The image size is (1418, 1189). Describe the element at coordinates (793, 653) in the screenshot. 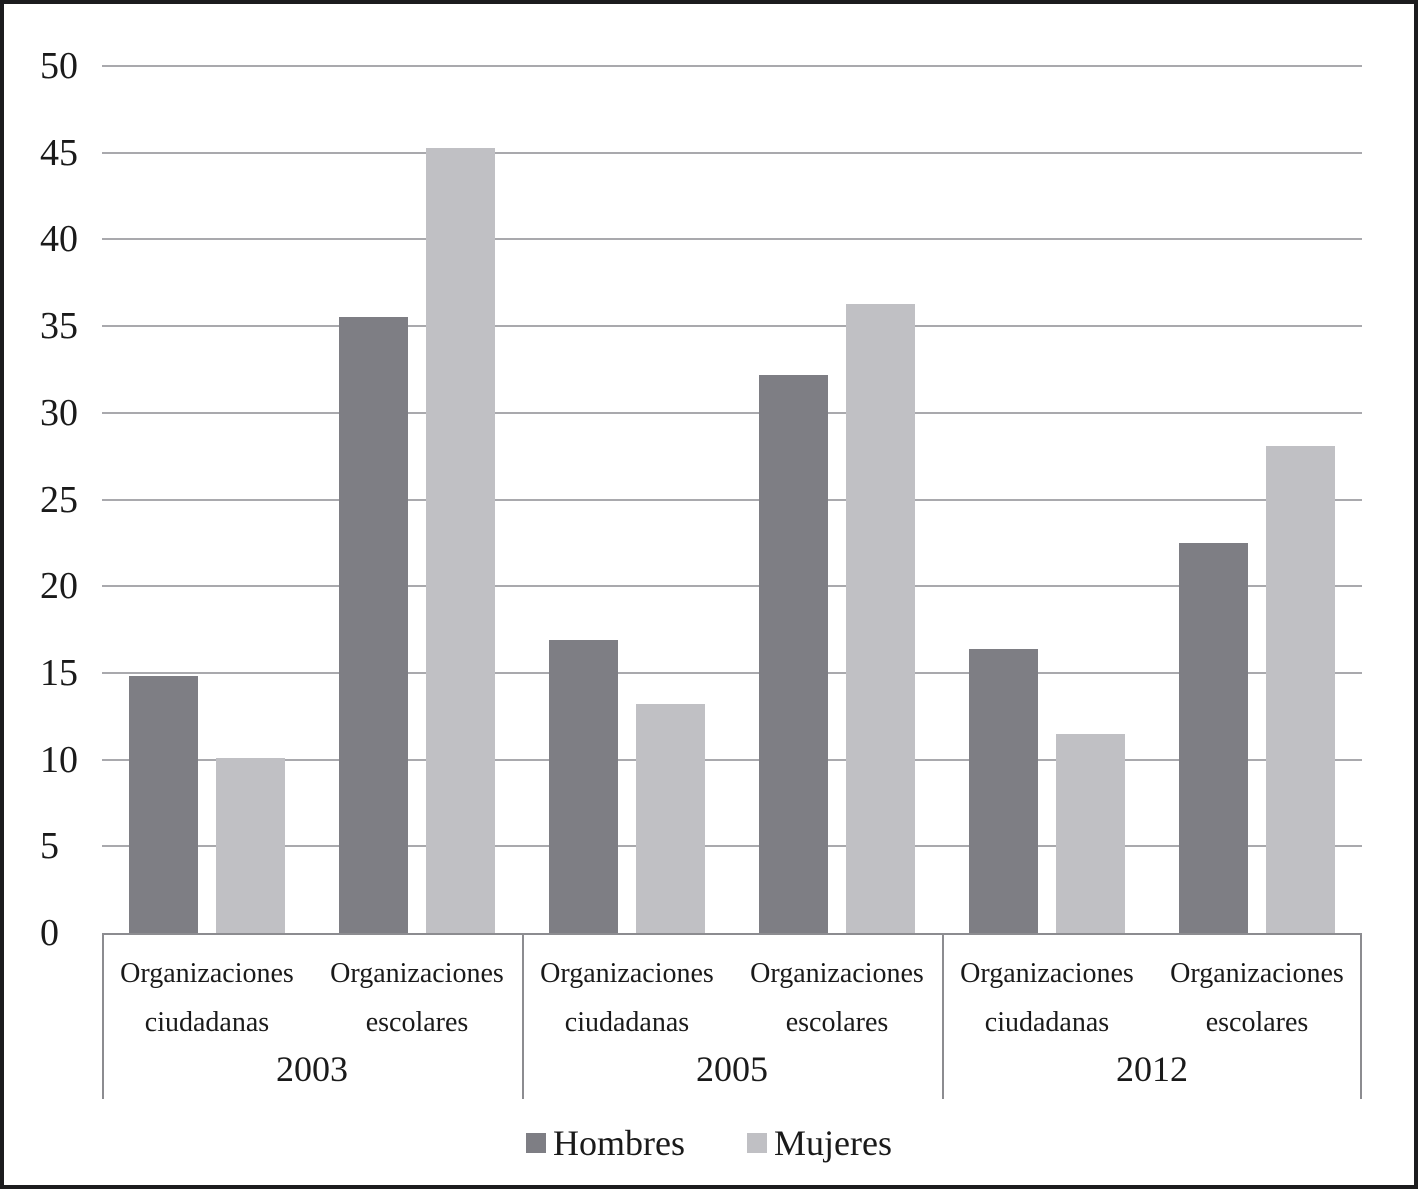

I see `bar-hombres-2005-organizaciones-escolares` at that location.